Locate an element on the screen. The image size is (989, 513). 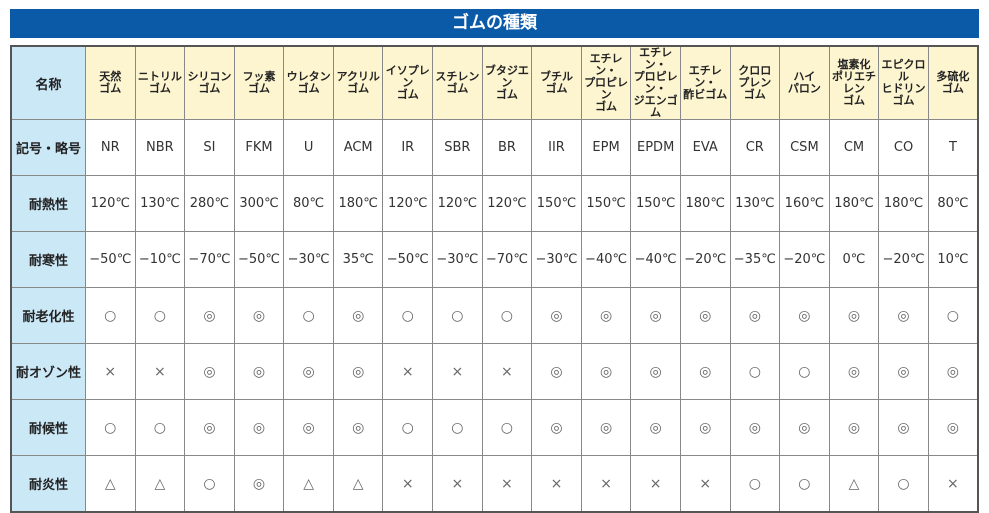
cell-codes: U is located at coordinates (308, 147).